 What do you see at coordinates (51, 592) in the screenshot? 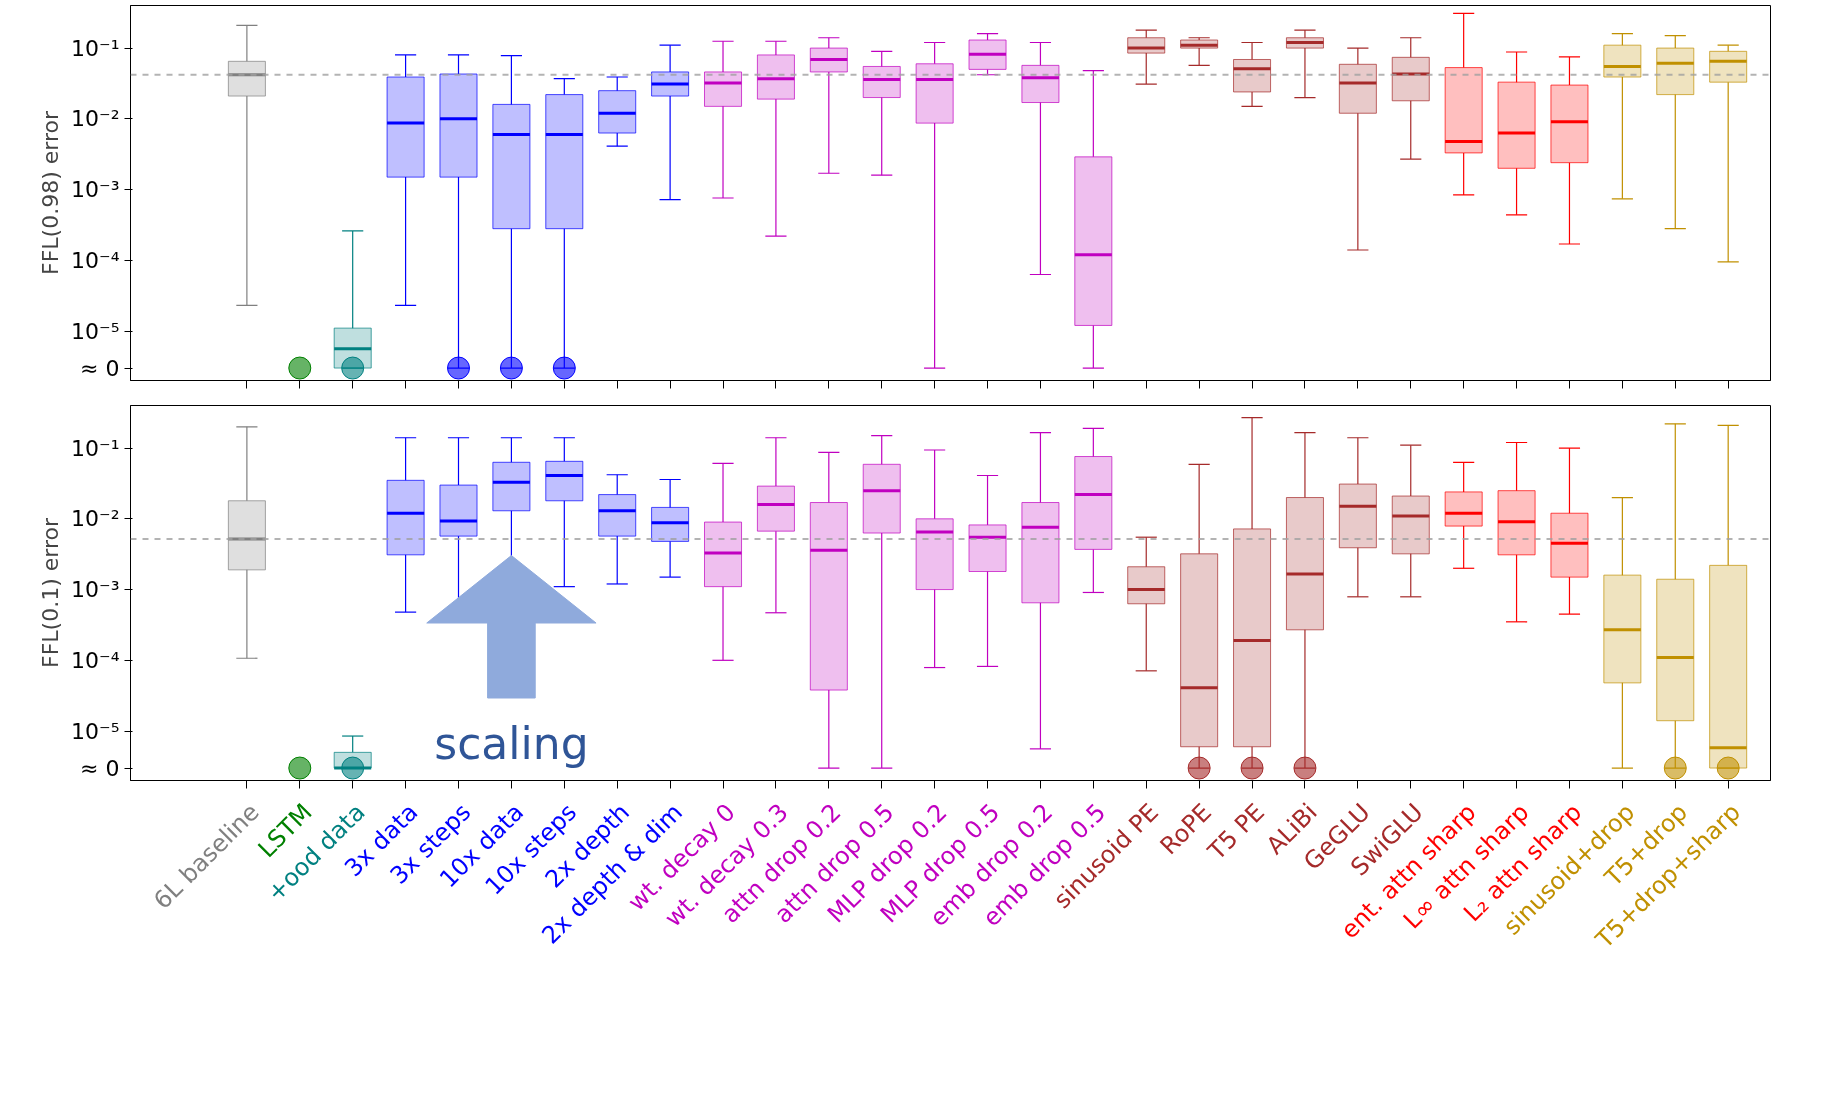
I see `y-axis-title: FFL(0.1) error` at bounding box center [51, 592].